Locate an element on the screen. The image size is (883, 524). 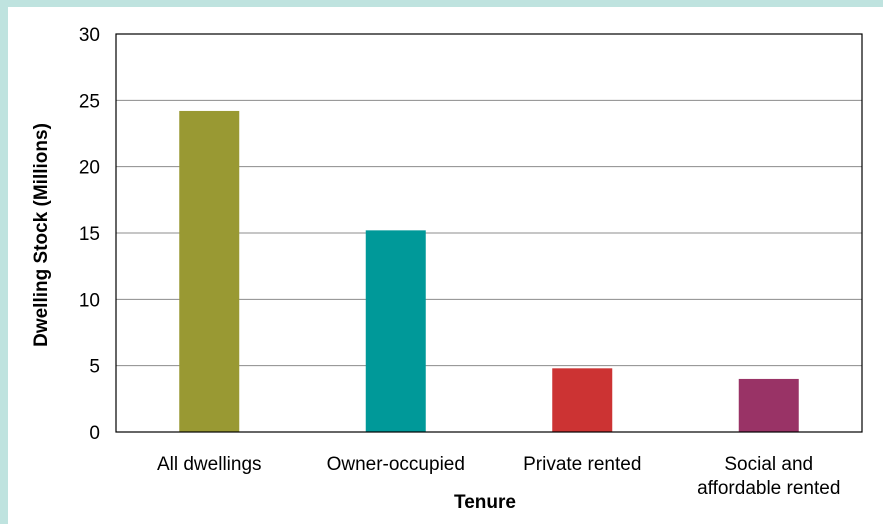
y-tick-label: 15 is located at coordinates (89, 234).